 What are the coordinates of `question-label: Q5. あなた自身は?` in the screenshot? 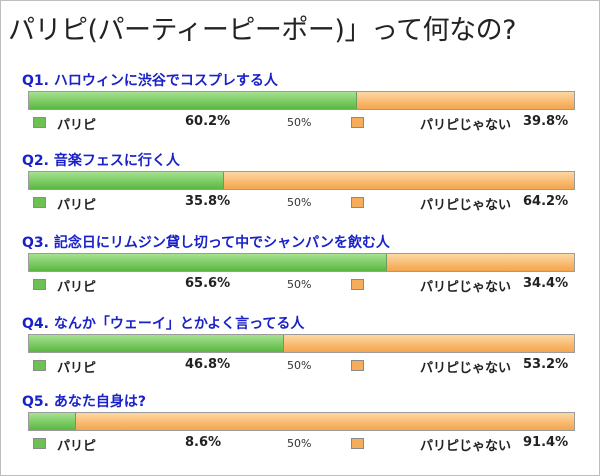 It's located at (84, 402).